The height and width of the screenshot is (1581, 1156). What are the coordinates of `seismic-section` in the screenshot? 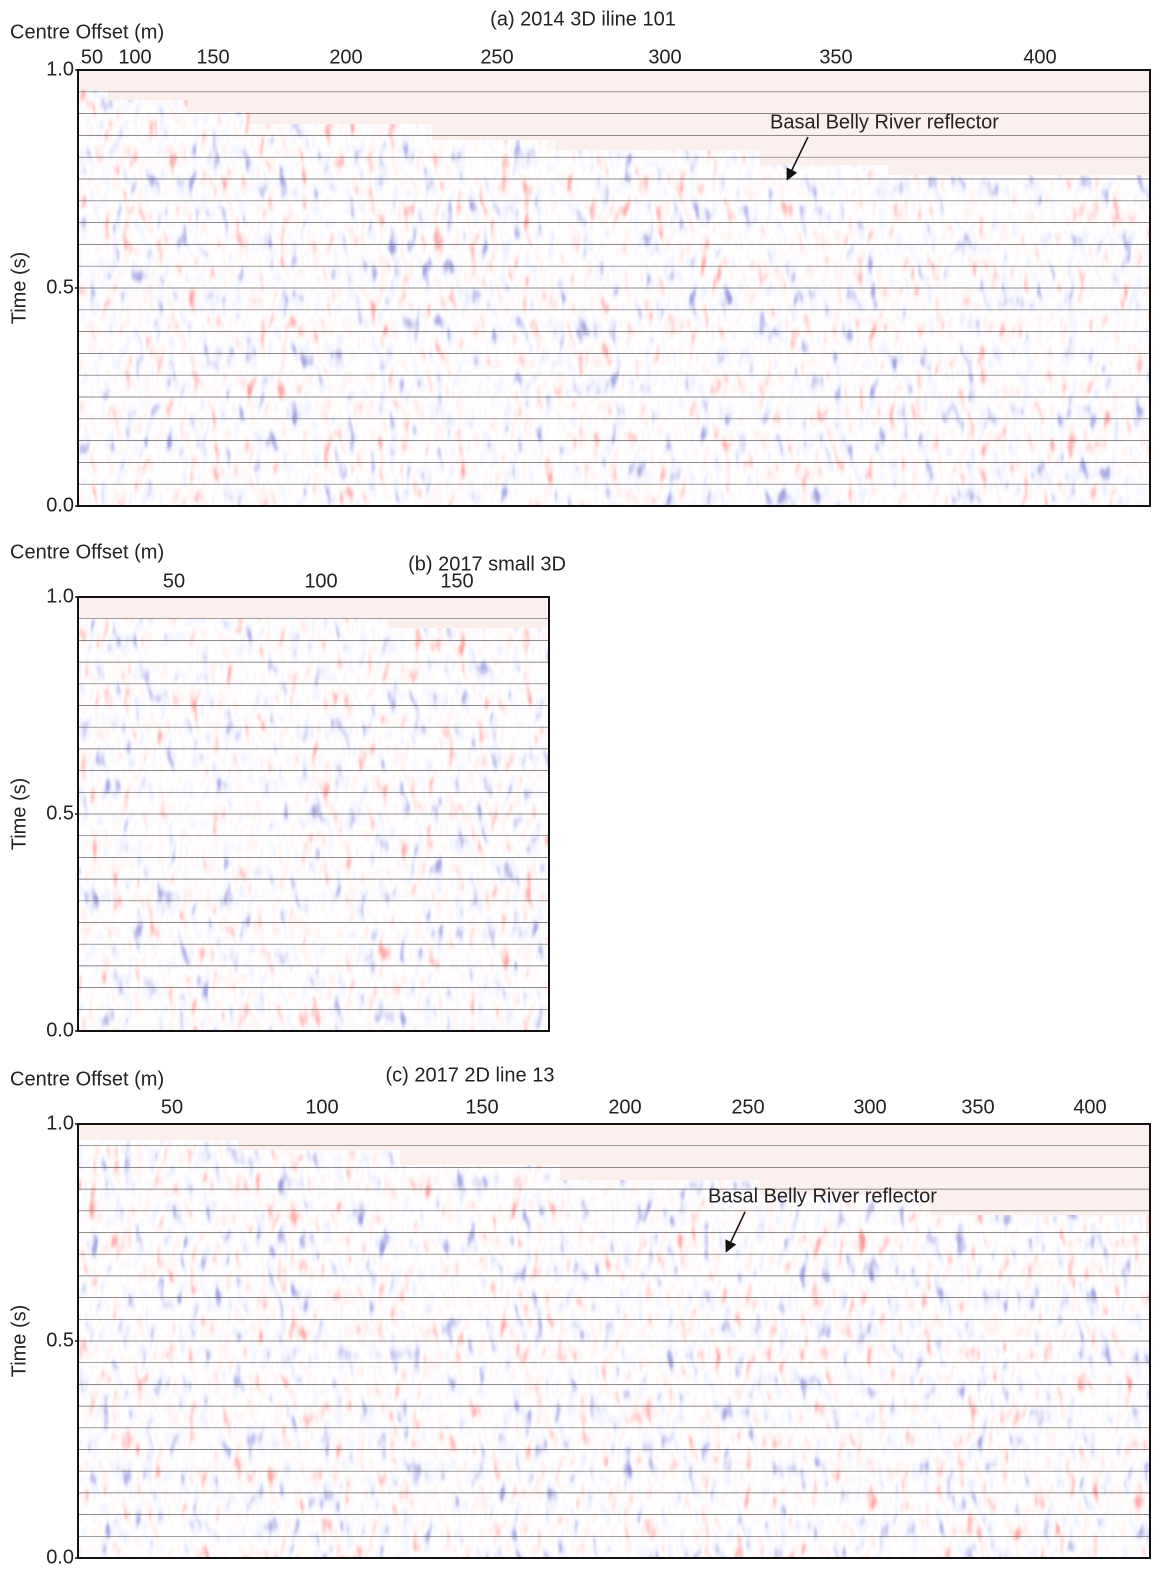 It's located at (313, 814).